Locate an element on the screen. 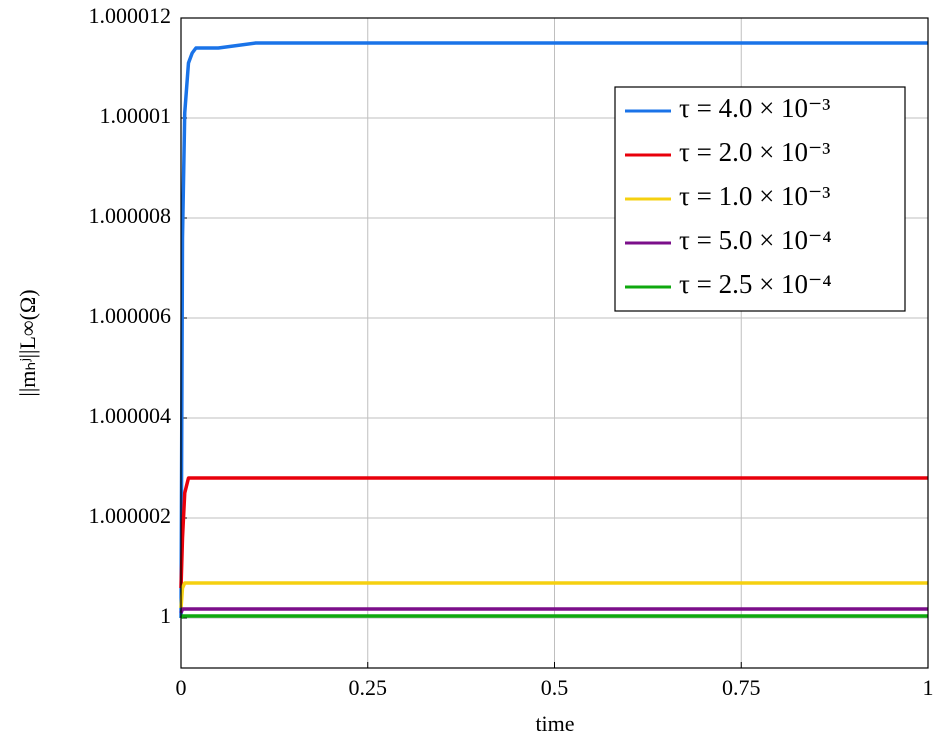 The image size is (945, 744). y-tick-label: 1.000002 is located at coordinates (130, 515).